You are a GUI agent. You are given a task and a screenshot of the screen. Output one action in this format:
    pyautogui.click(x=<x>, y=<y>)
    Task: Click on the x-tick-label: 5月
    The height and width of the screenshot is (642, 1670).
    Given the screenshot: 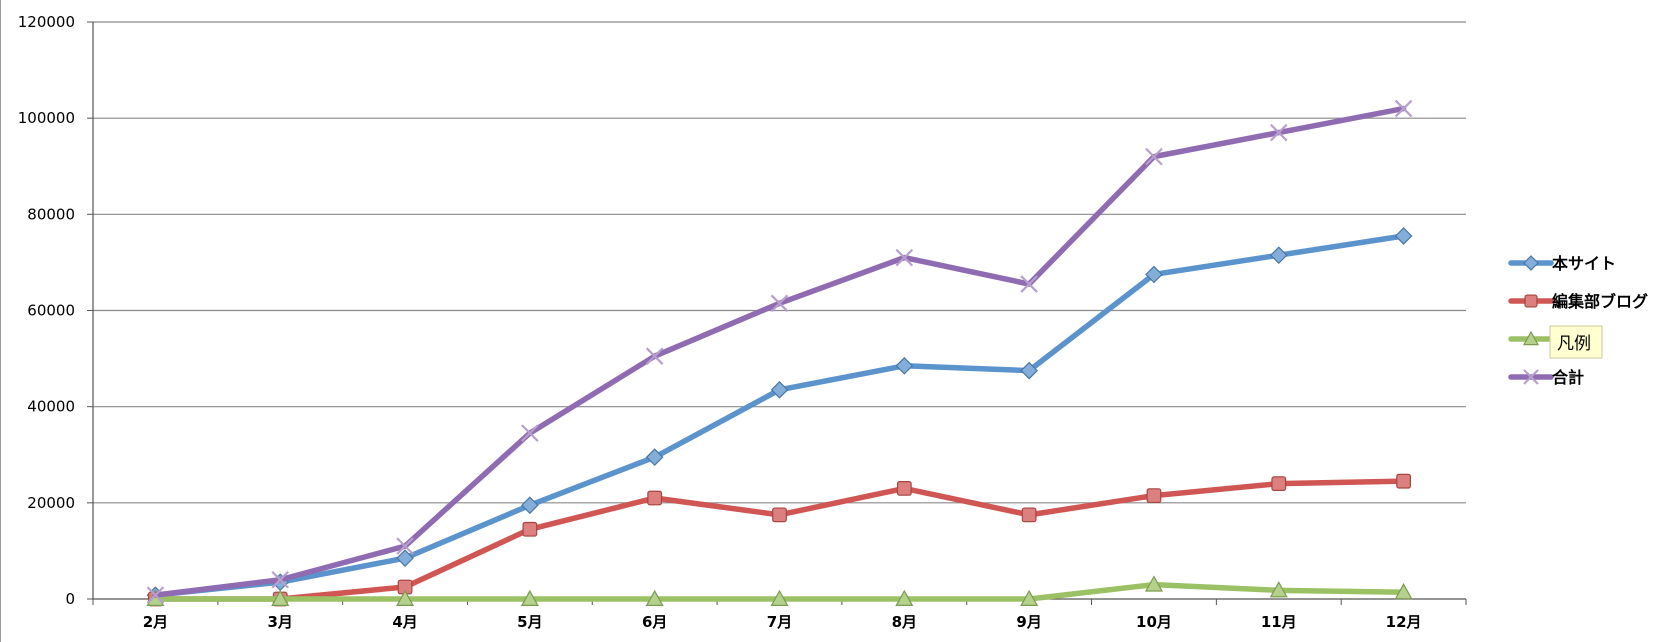 What is the action you would take?
    pyautogui.click(x=529, y=622)
    